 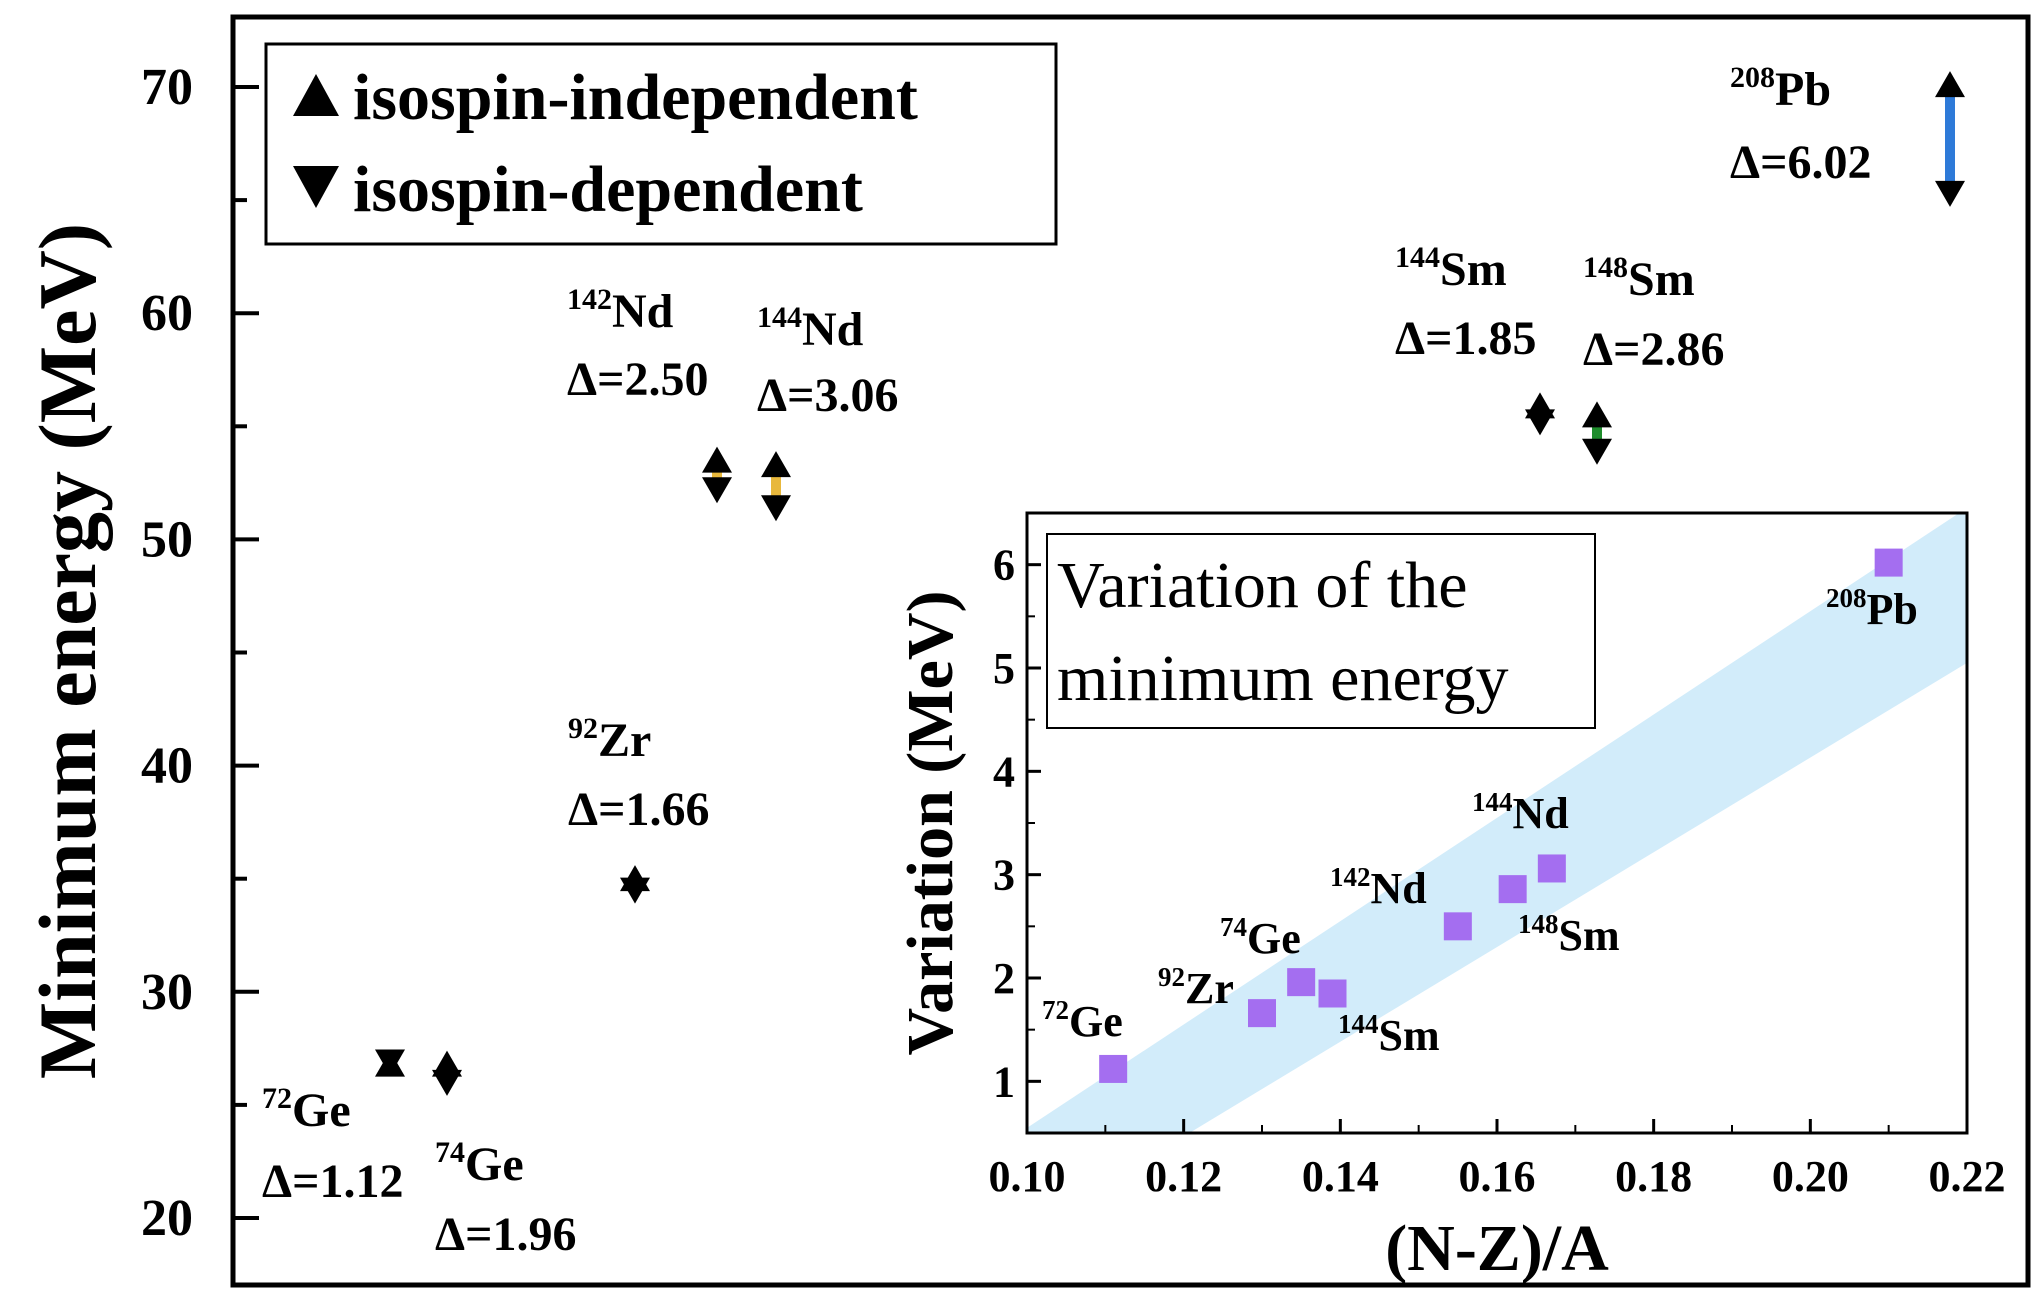 What do you see at coordinates (833, 329) in the screenshot?
I see `nuclide-label-nd144-element: Nd` at bounding box center [833, 329].